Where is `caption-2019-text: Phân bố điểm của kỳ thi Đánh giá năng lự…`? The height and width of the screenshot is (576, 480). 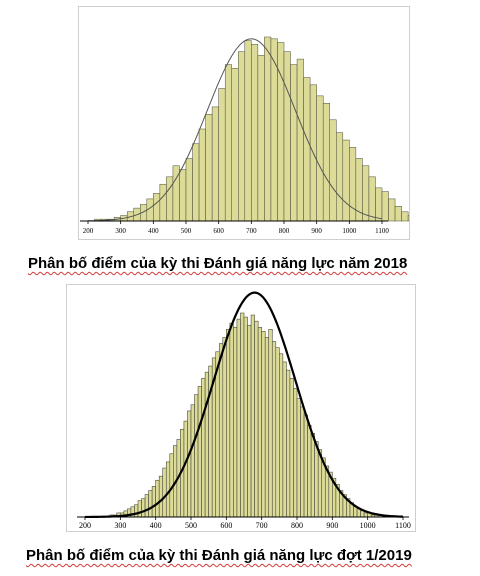 caption-2019-text: Phân bố điểm của kỳ thi Đánh giá năng lự… is located at coordinates (219, 555).